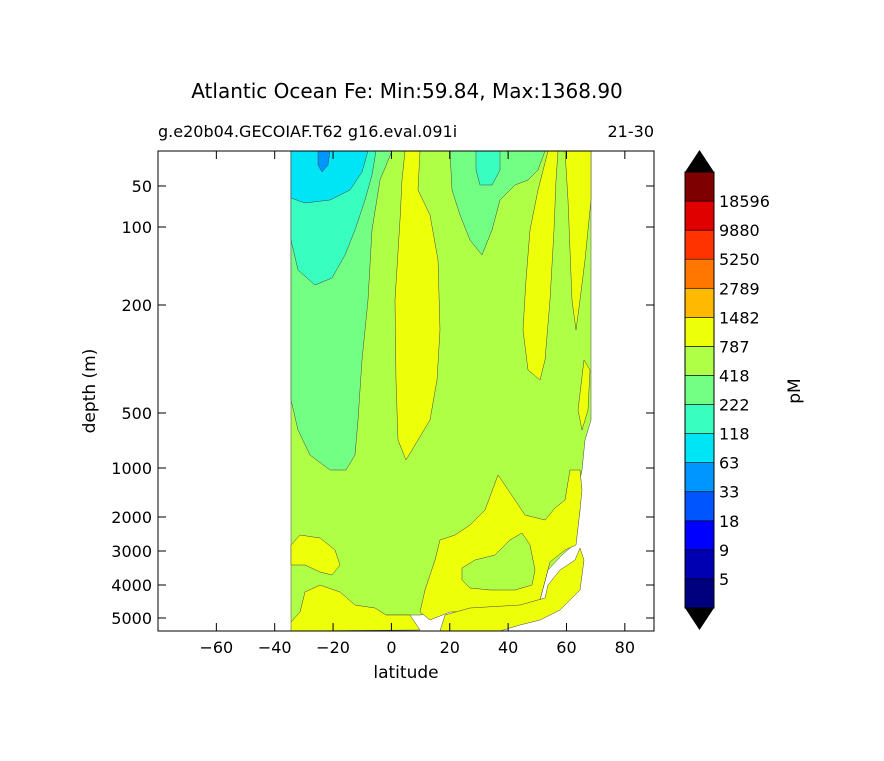 Image resolution: width=884 pixels, height=761 pixels. I want to click on x-tick-label: 60, so click(566, 647).